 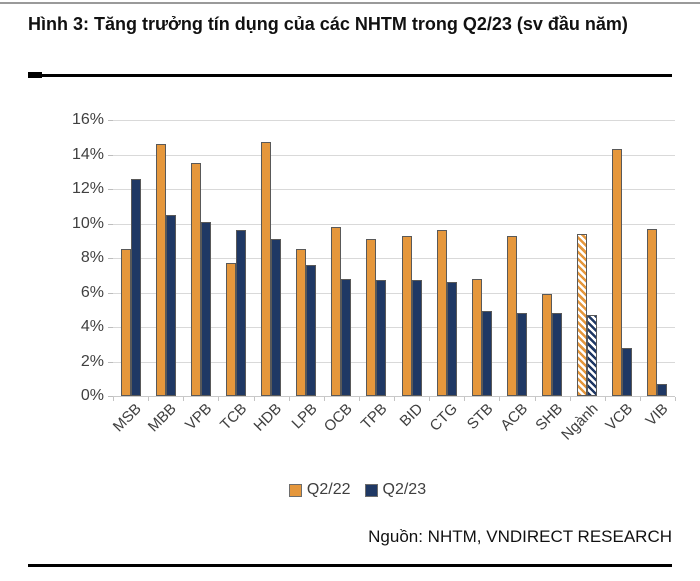 What do you see at coordinates (195, 279) in the screenshot?
I see `bar-VPB-Q2/22` at bounding box center [195, 279].